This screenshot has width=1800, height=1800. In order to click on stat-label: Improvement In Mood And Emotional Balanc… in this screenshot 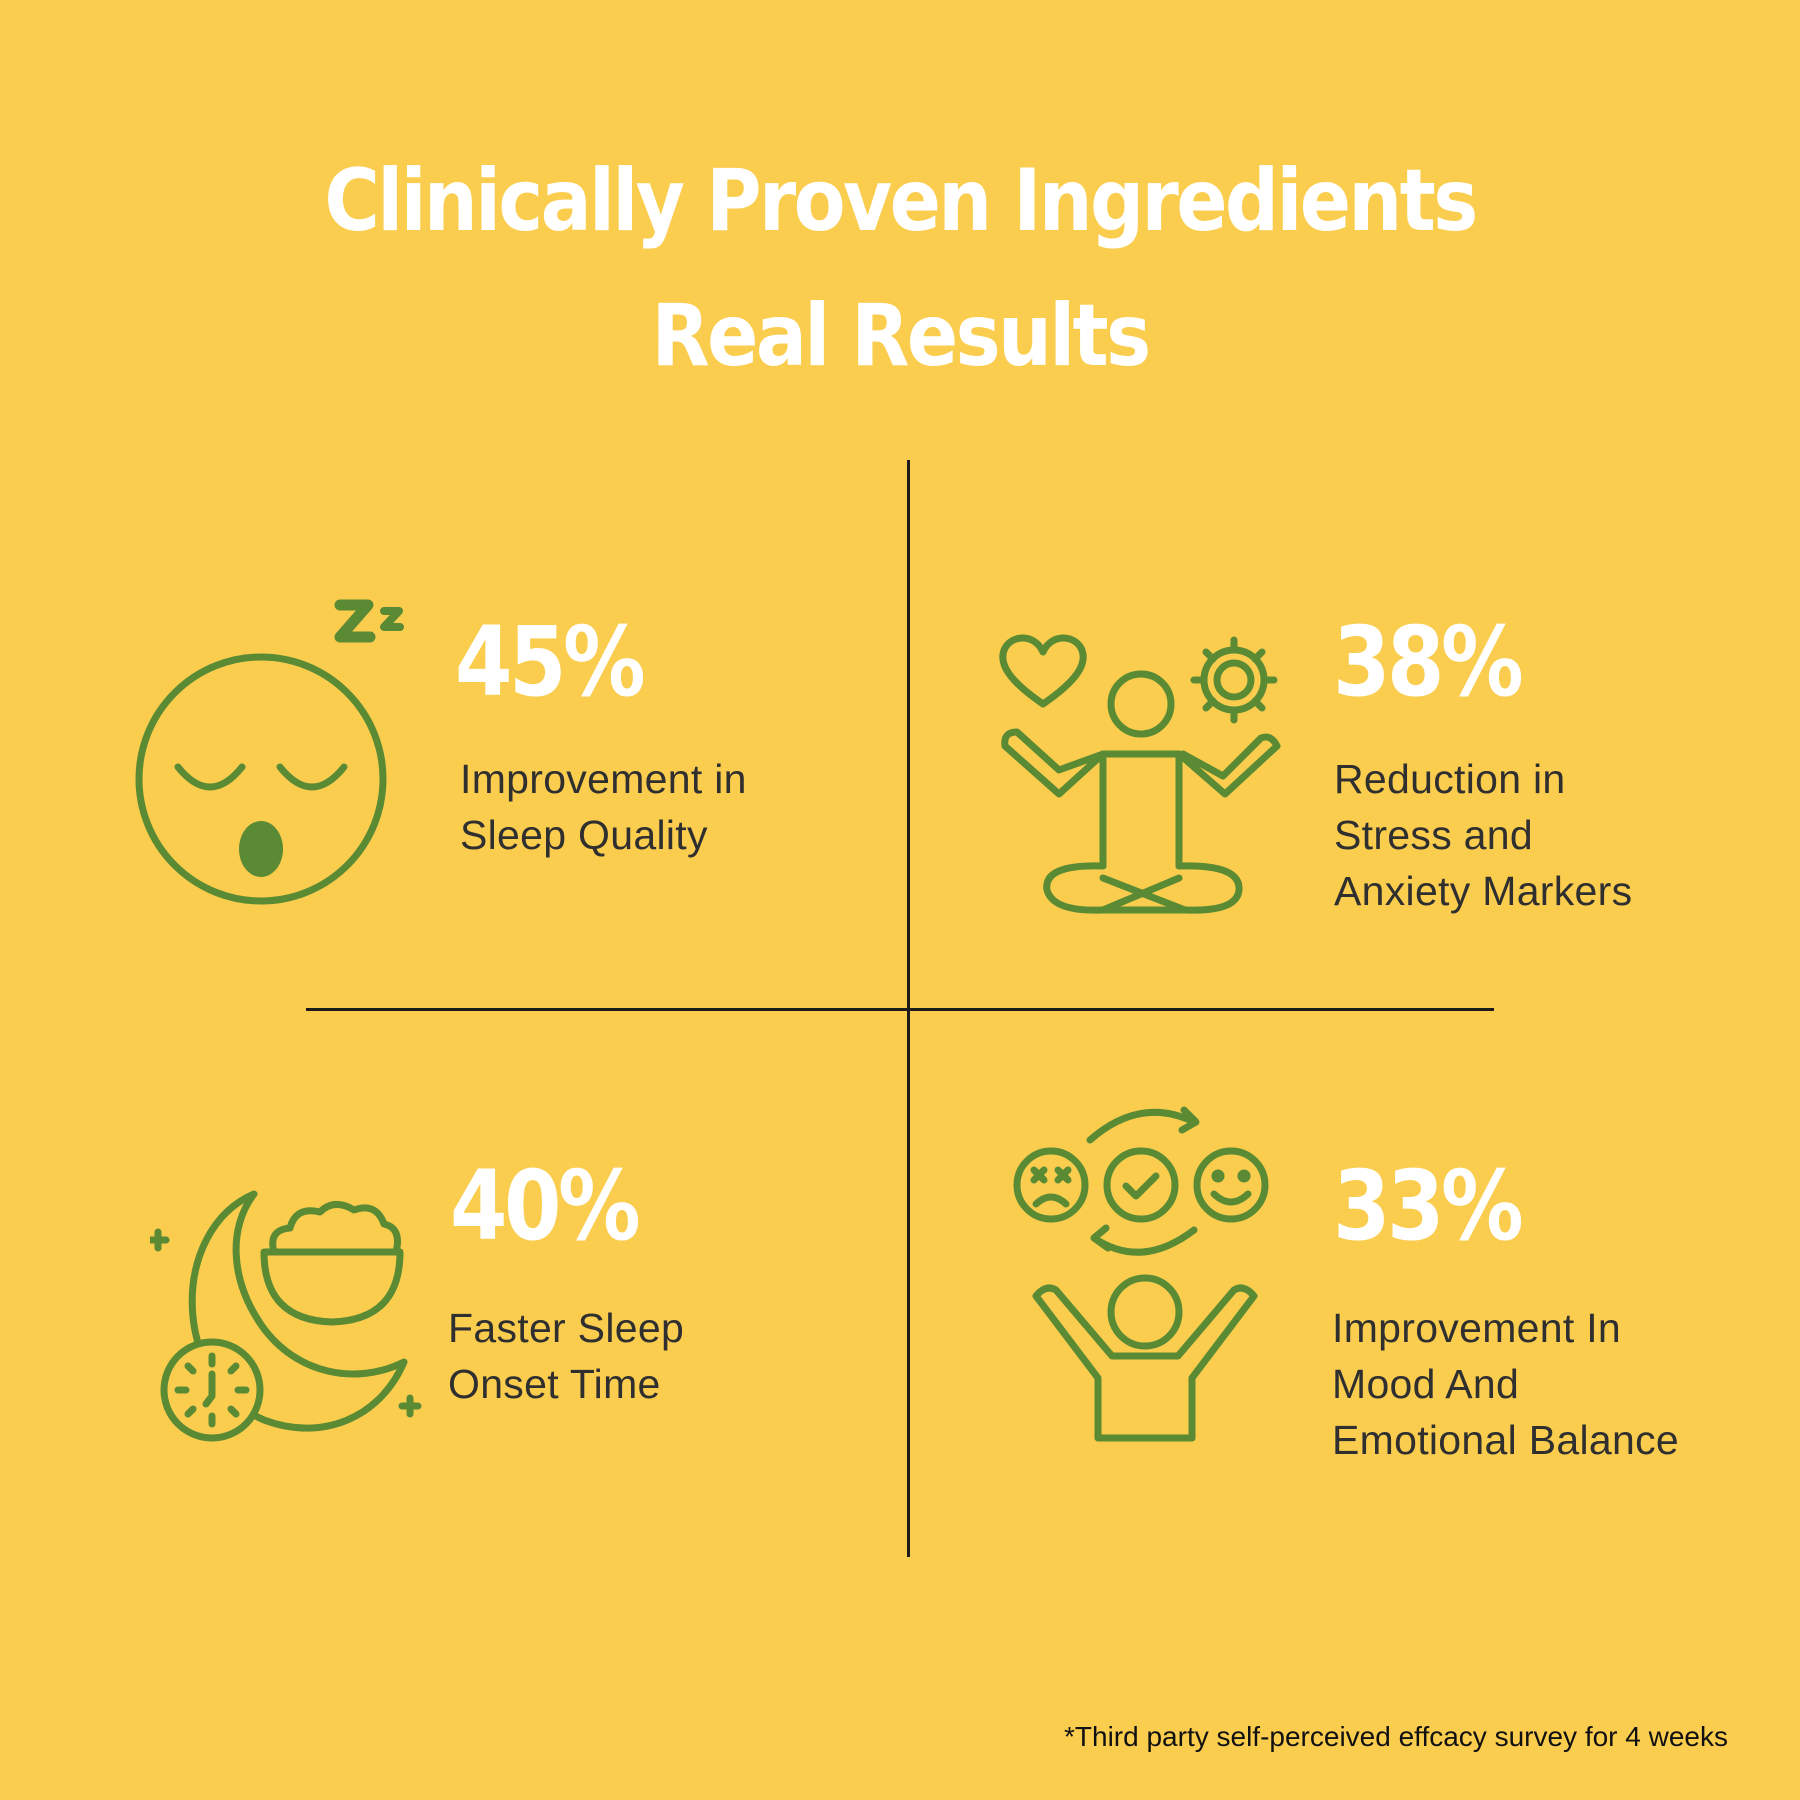, I will do `click(1505, 1384)`.